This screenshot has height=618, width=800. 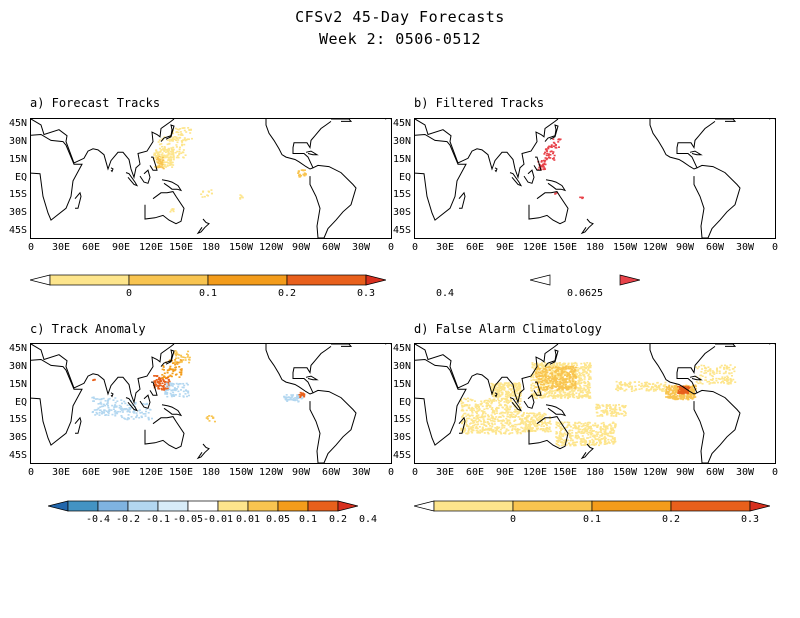 I want to click on coastline-cuba, so click(x=312, y=153).